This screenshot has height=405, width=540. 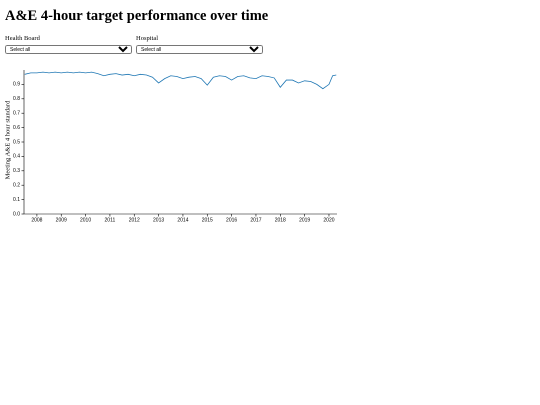 I want to click on x-tick-label: 2017, so click(x=255, y=220).